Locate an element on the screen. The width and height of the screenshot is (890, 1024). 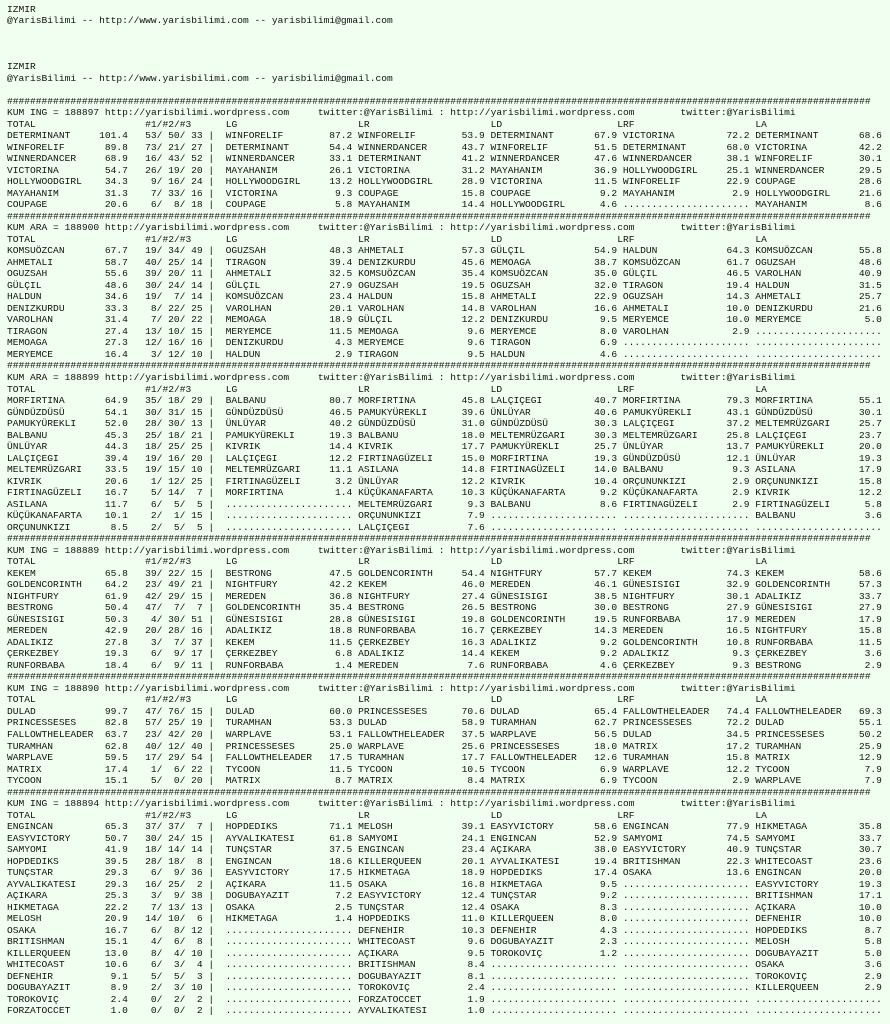
ld-horse-name: HIKMETAGA is located at coordinates (516, 884).